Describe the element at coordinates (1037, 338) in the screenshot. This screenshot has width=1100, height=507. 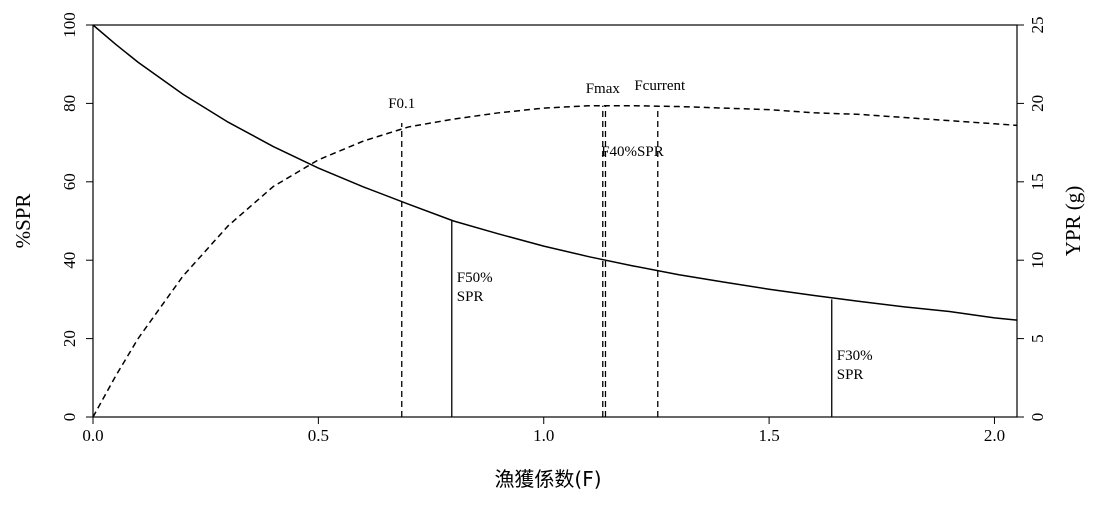
I see `y2-tick-label: 5` at that location.